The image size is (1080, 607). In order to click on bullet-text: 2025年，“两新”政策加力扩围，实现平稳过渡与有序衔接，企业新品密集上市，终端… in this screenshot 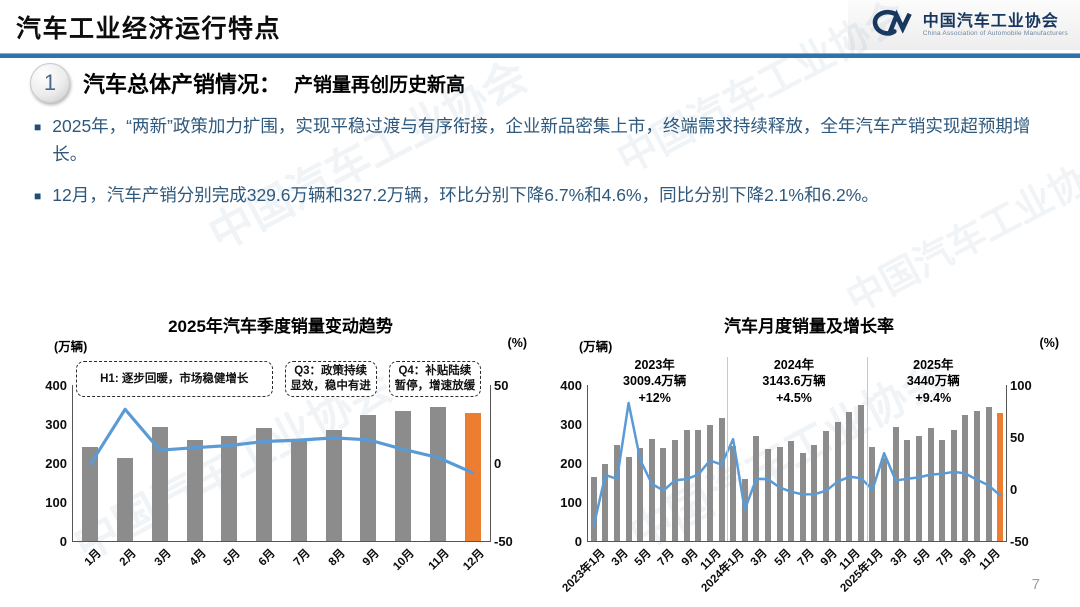, I will do `click(541, 140)`.